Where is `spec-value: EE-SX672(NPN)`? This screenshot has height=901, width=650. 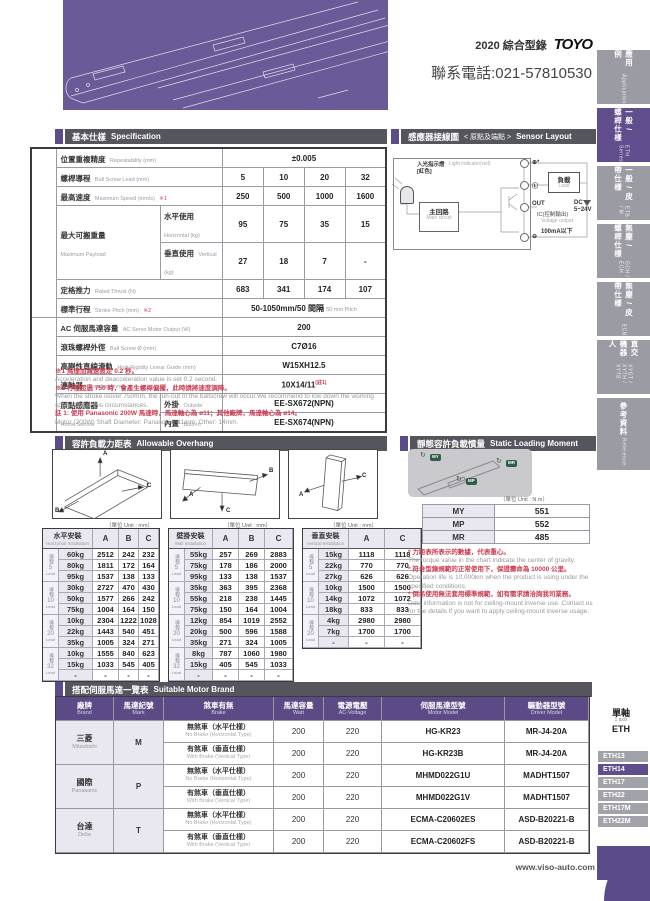
spec-value: EE-SX672(NPN) is located at coordinates (304, 403).